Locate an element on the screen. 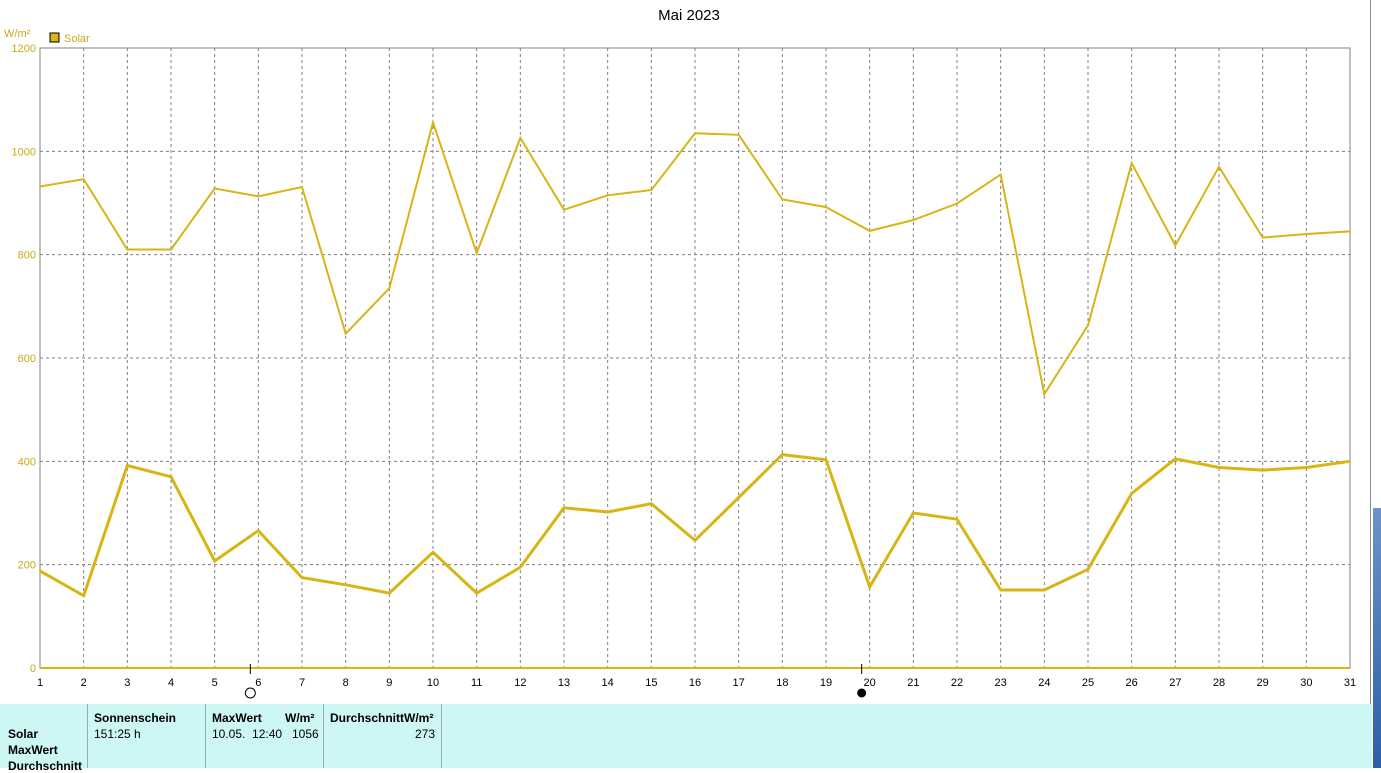  y-tick-label: 800 is located at coordinates (27, 256).